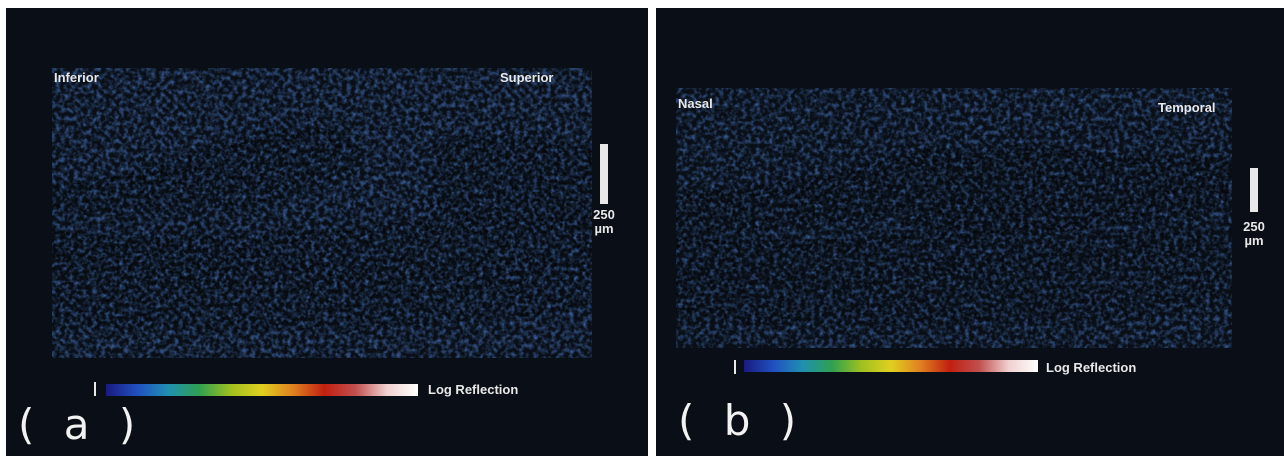  What do you see at coordinates (76, 77) in the screenshot?
I see `left-orientation-label: Inferior` at bounding box center [76, 77].